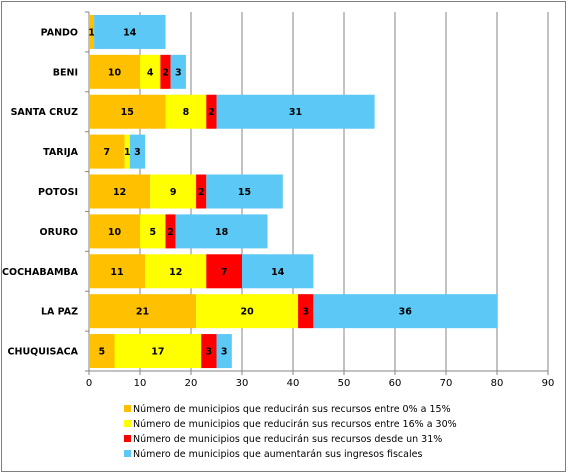 The image size is (568, 474). I want to click on category-label: SANTA CRUZ, so click(45, 112).